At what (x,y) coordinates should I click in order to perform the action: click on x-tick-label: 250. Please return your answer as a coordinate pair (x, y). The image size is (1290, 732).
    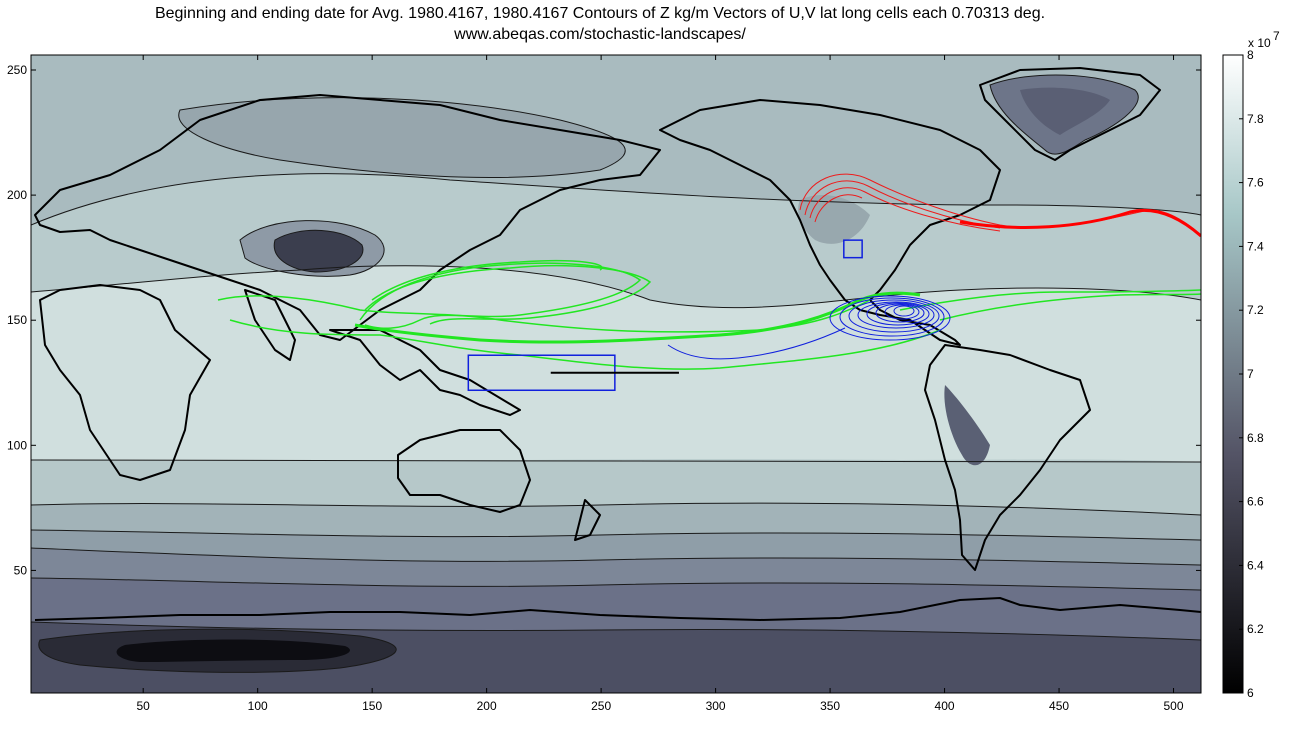
    Looking at the image, I should click on (601, 706).